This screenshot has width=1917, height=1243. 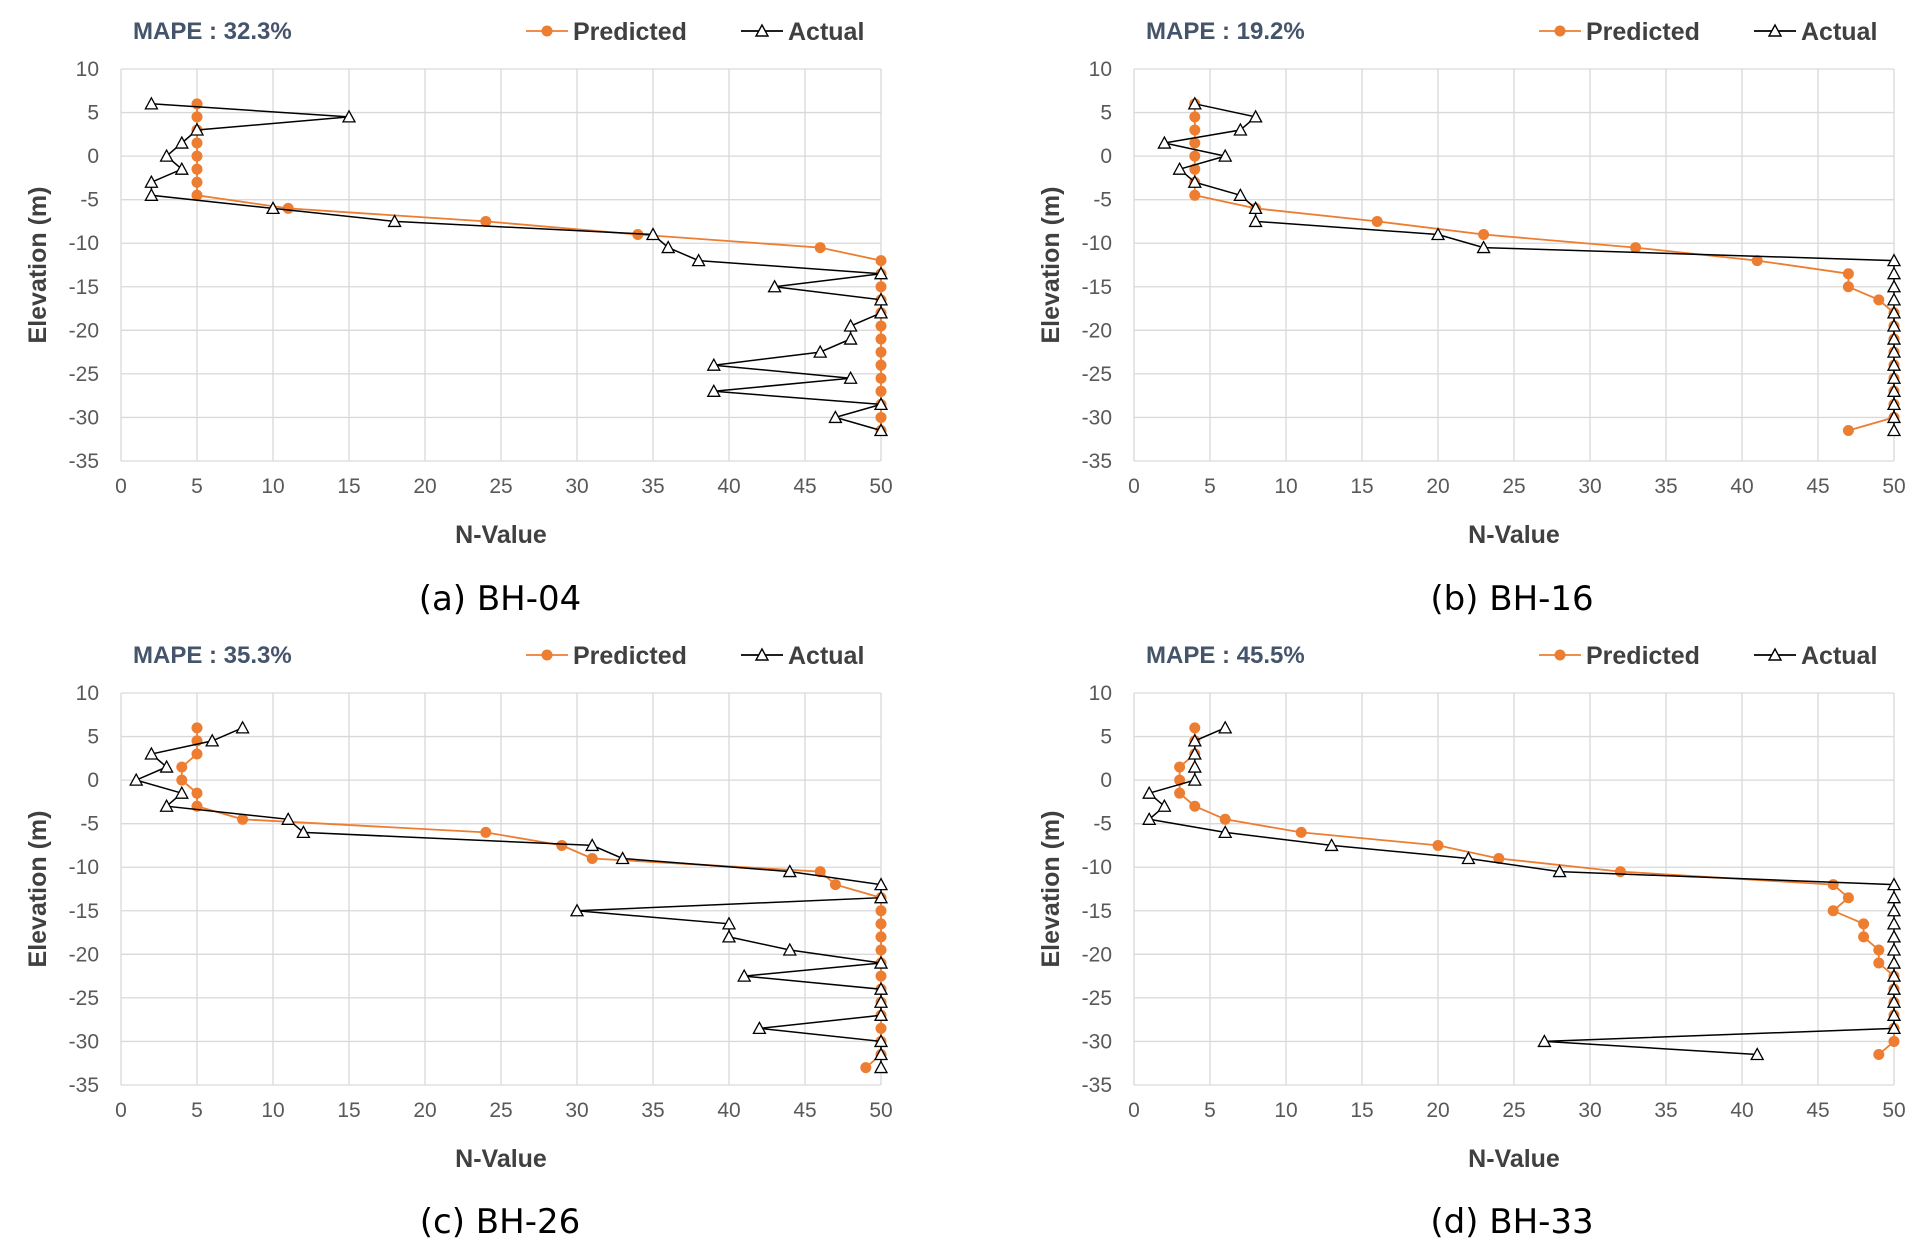 I want to click on x-tick-label: 35, so click(x=1665, y=1110).